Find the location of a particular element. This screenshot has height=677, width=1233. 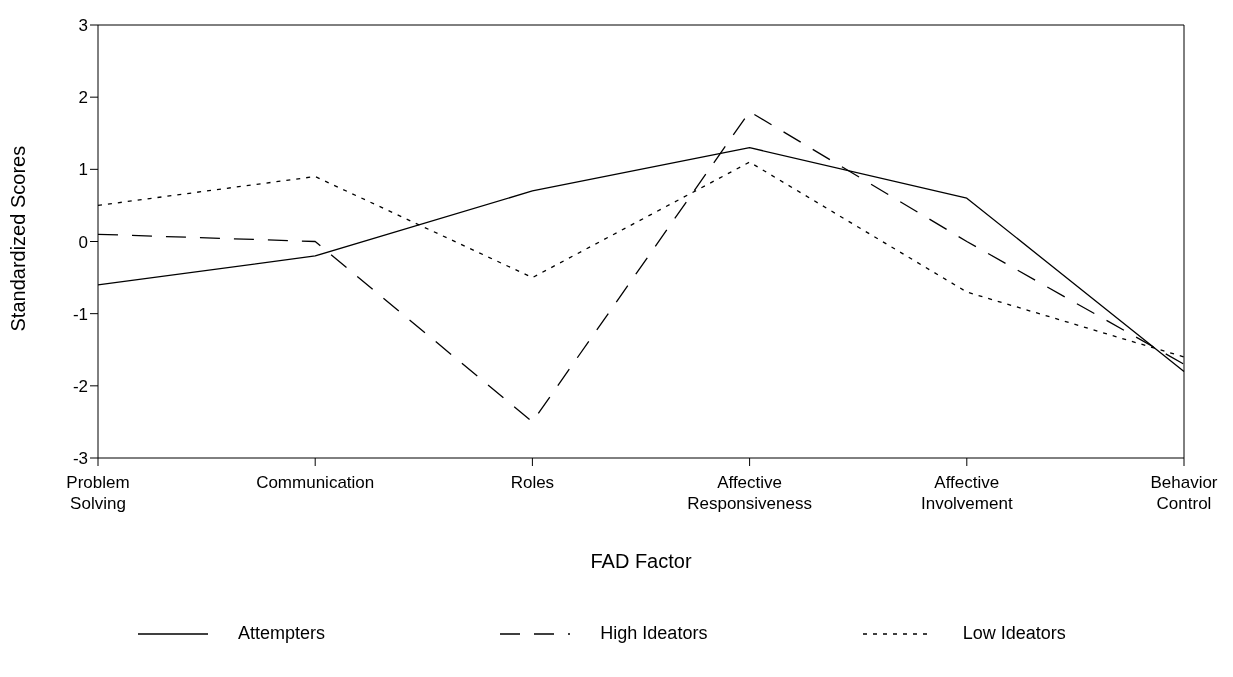

x-tick-label: Behavior Control is located at coordinates (1184, 493).